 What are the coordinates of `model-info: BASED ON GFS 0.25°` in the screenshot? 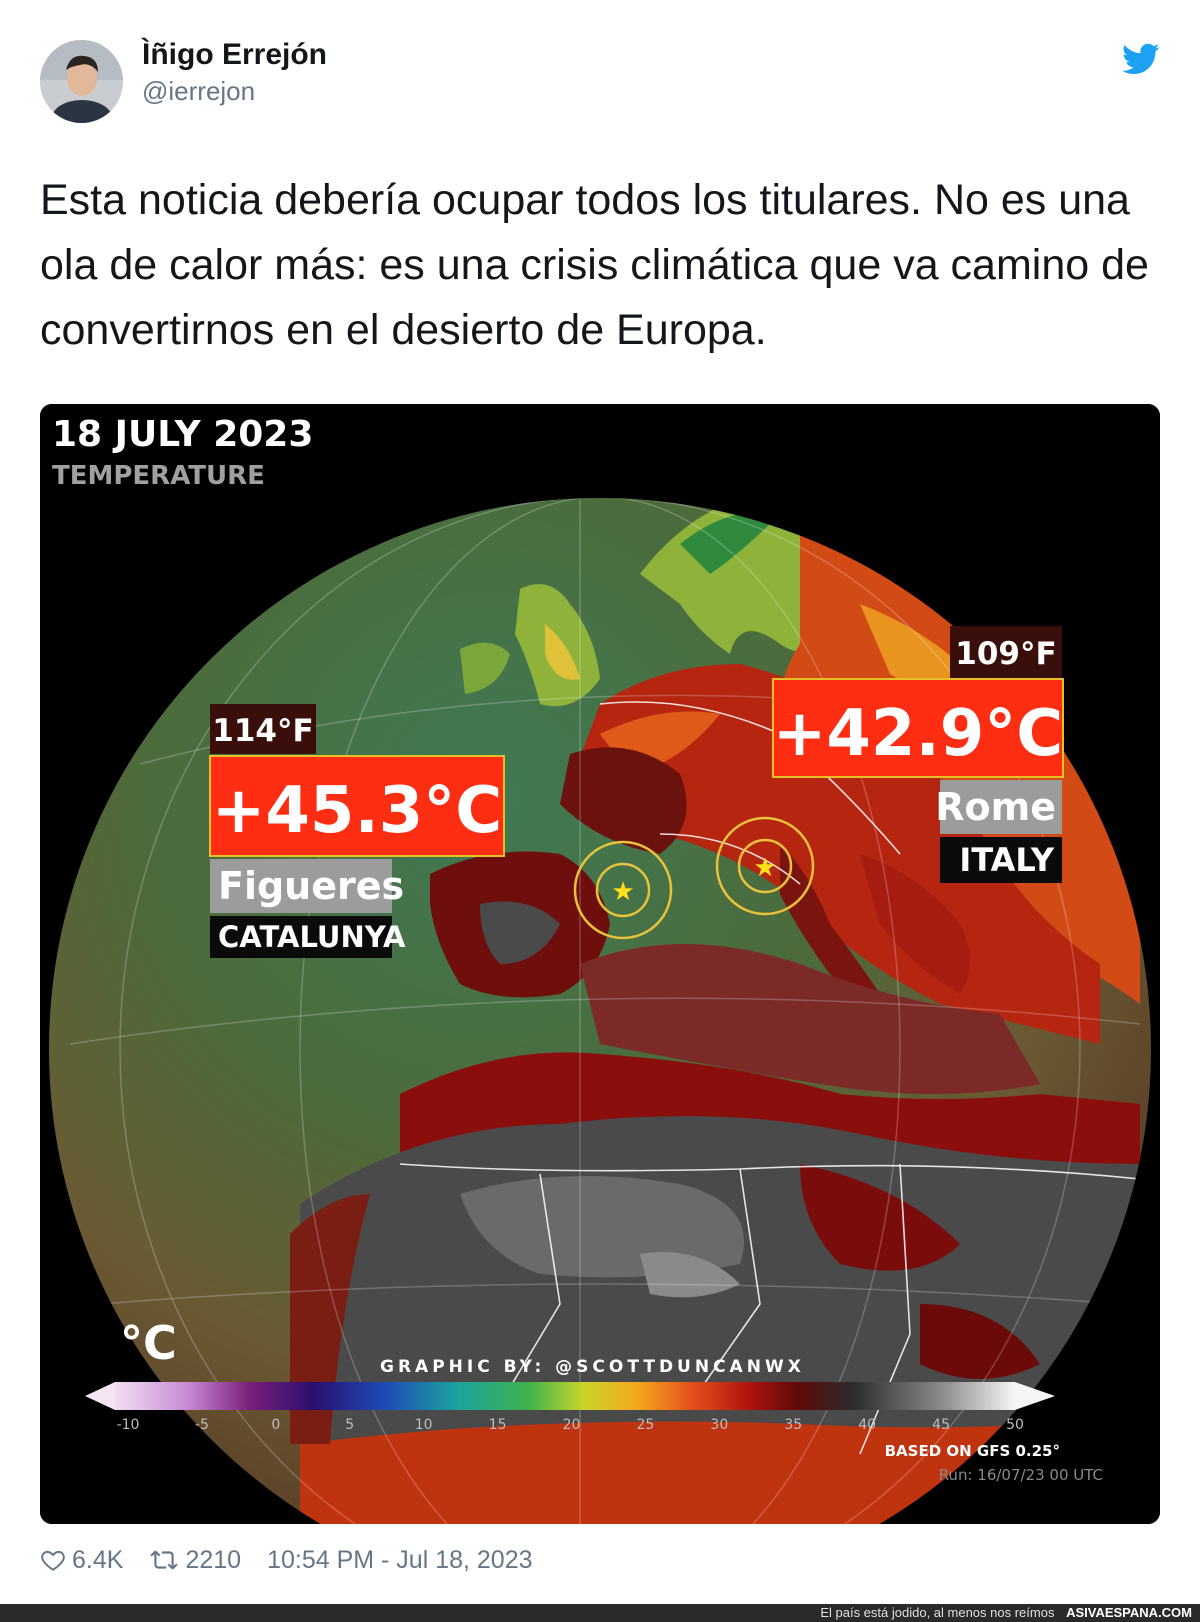 It's located at (972, 1451).